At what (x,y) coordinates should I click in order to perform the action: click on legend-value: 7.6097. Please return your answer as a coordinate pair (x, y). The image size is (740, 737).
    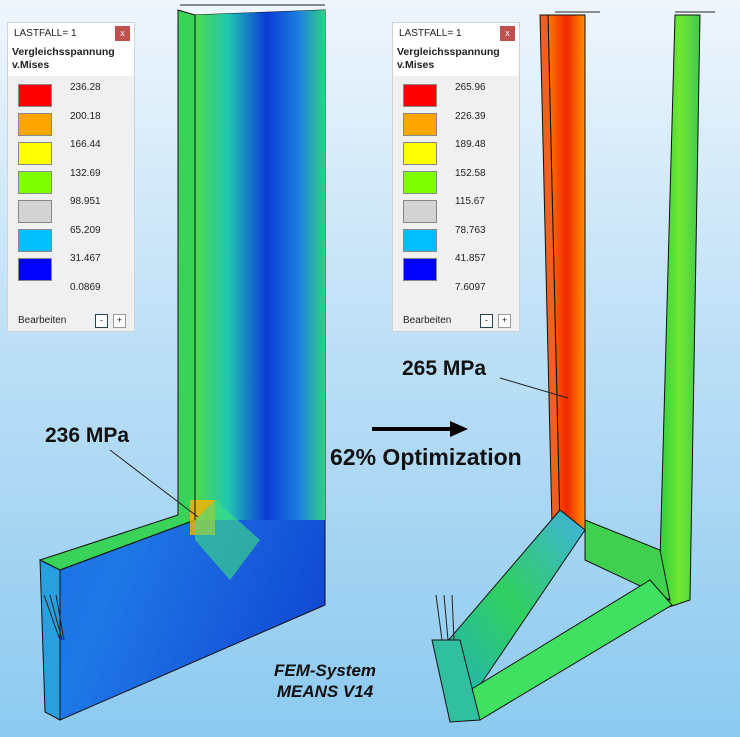
    Looking at the image, I should click on (470, 287).